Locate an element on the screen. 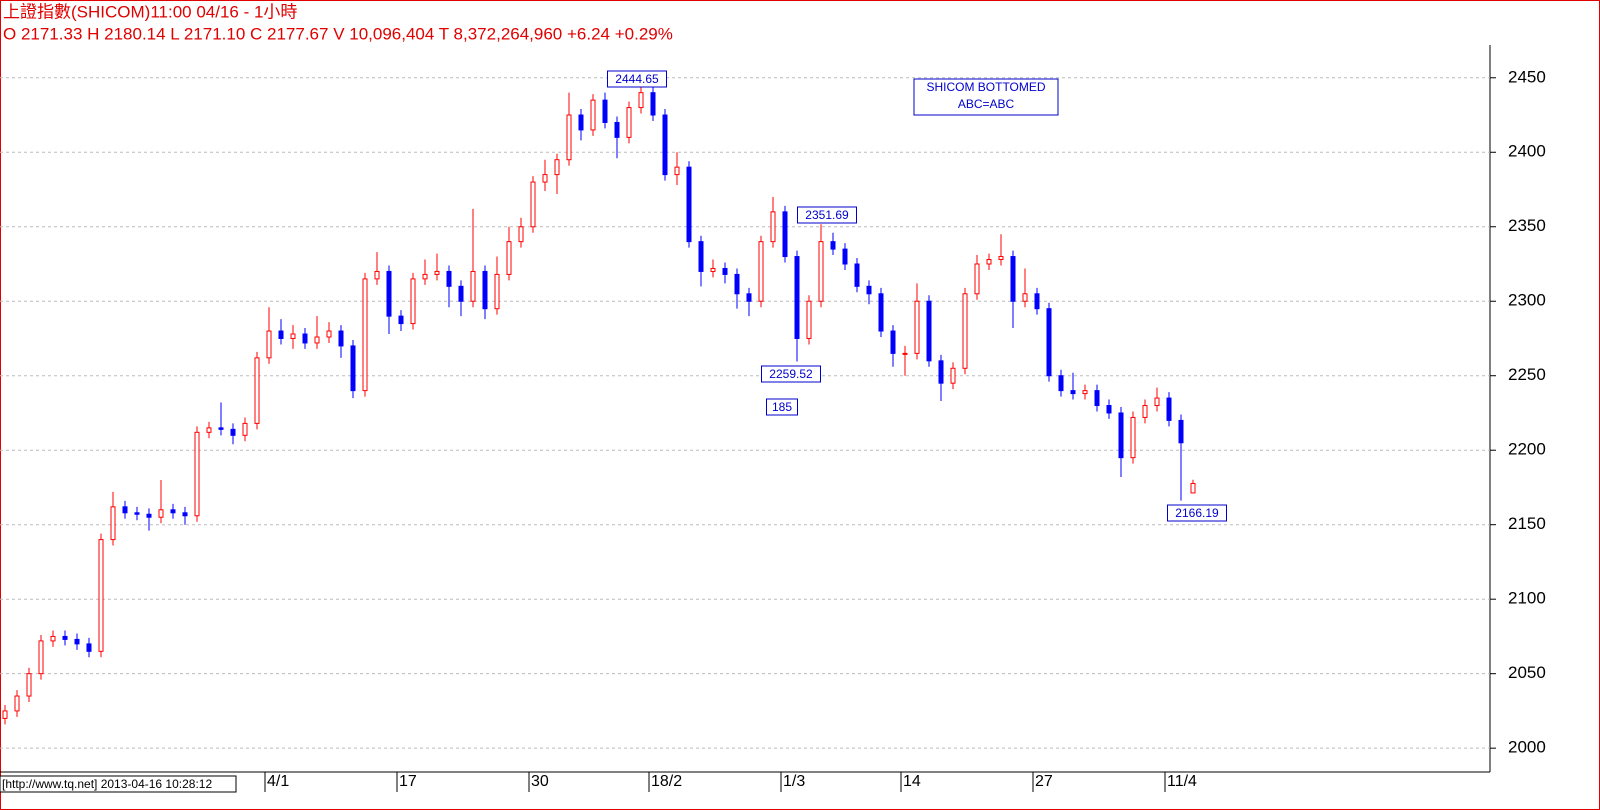 The height and width of the screenshot is (810, 1600). y-tick-label: 2450 is located at coordinates (1527, 76).